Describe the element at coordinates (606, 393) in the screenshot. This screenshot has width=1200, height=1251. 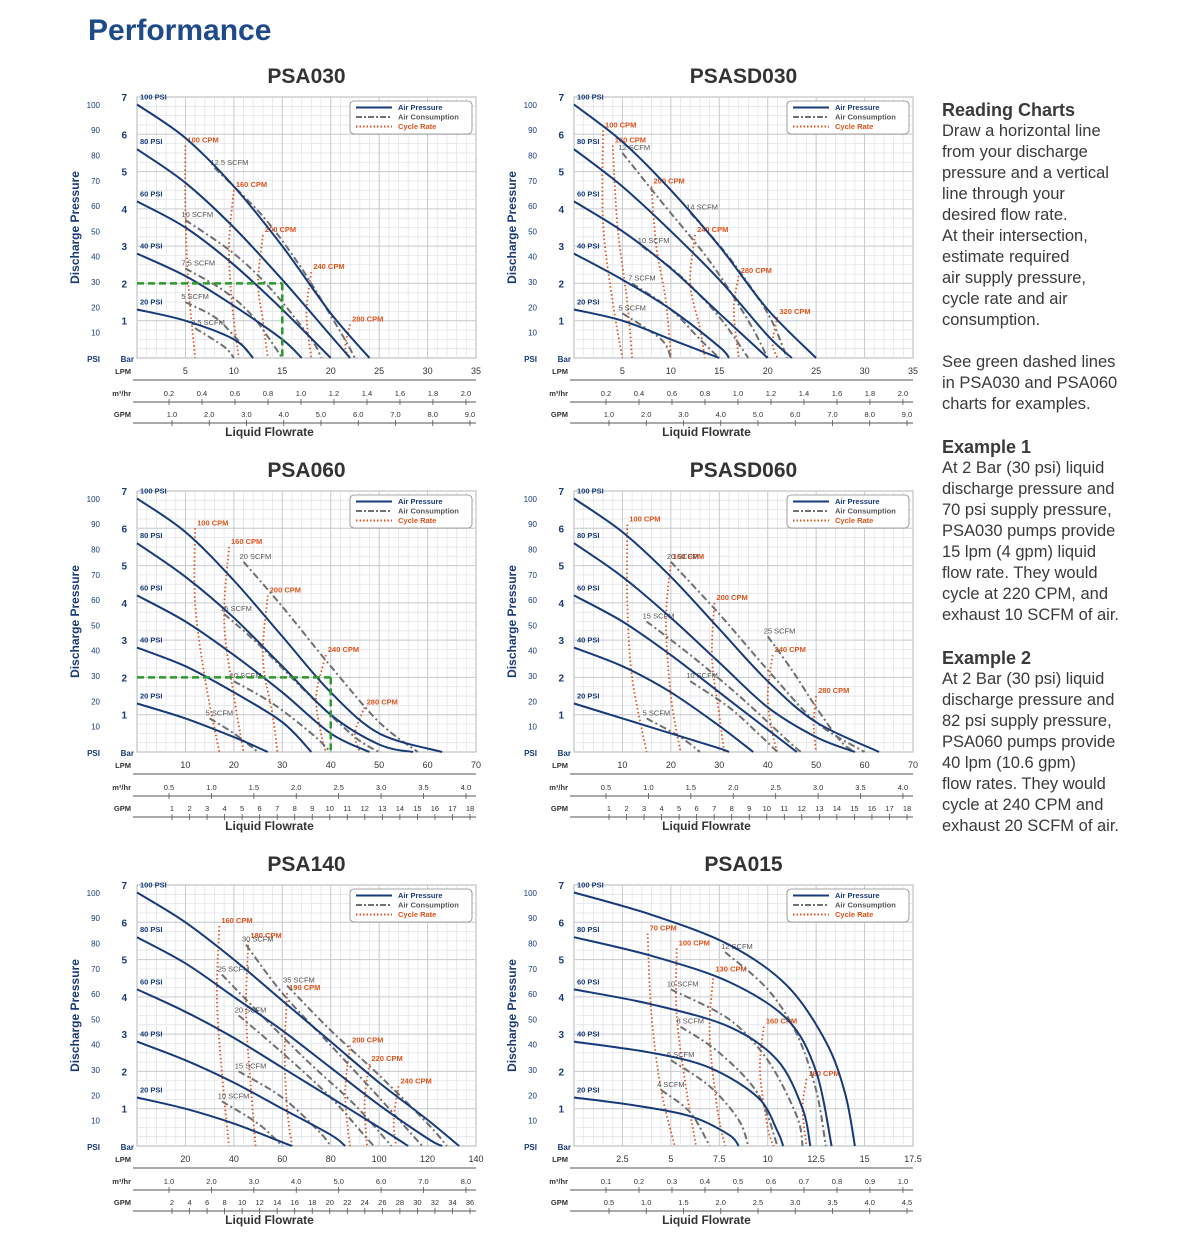
I see `m3-tick: 0.2` at that location.